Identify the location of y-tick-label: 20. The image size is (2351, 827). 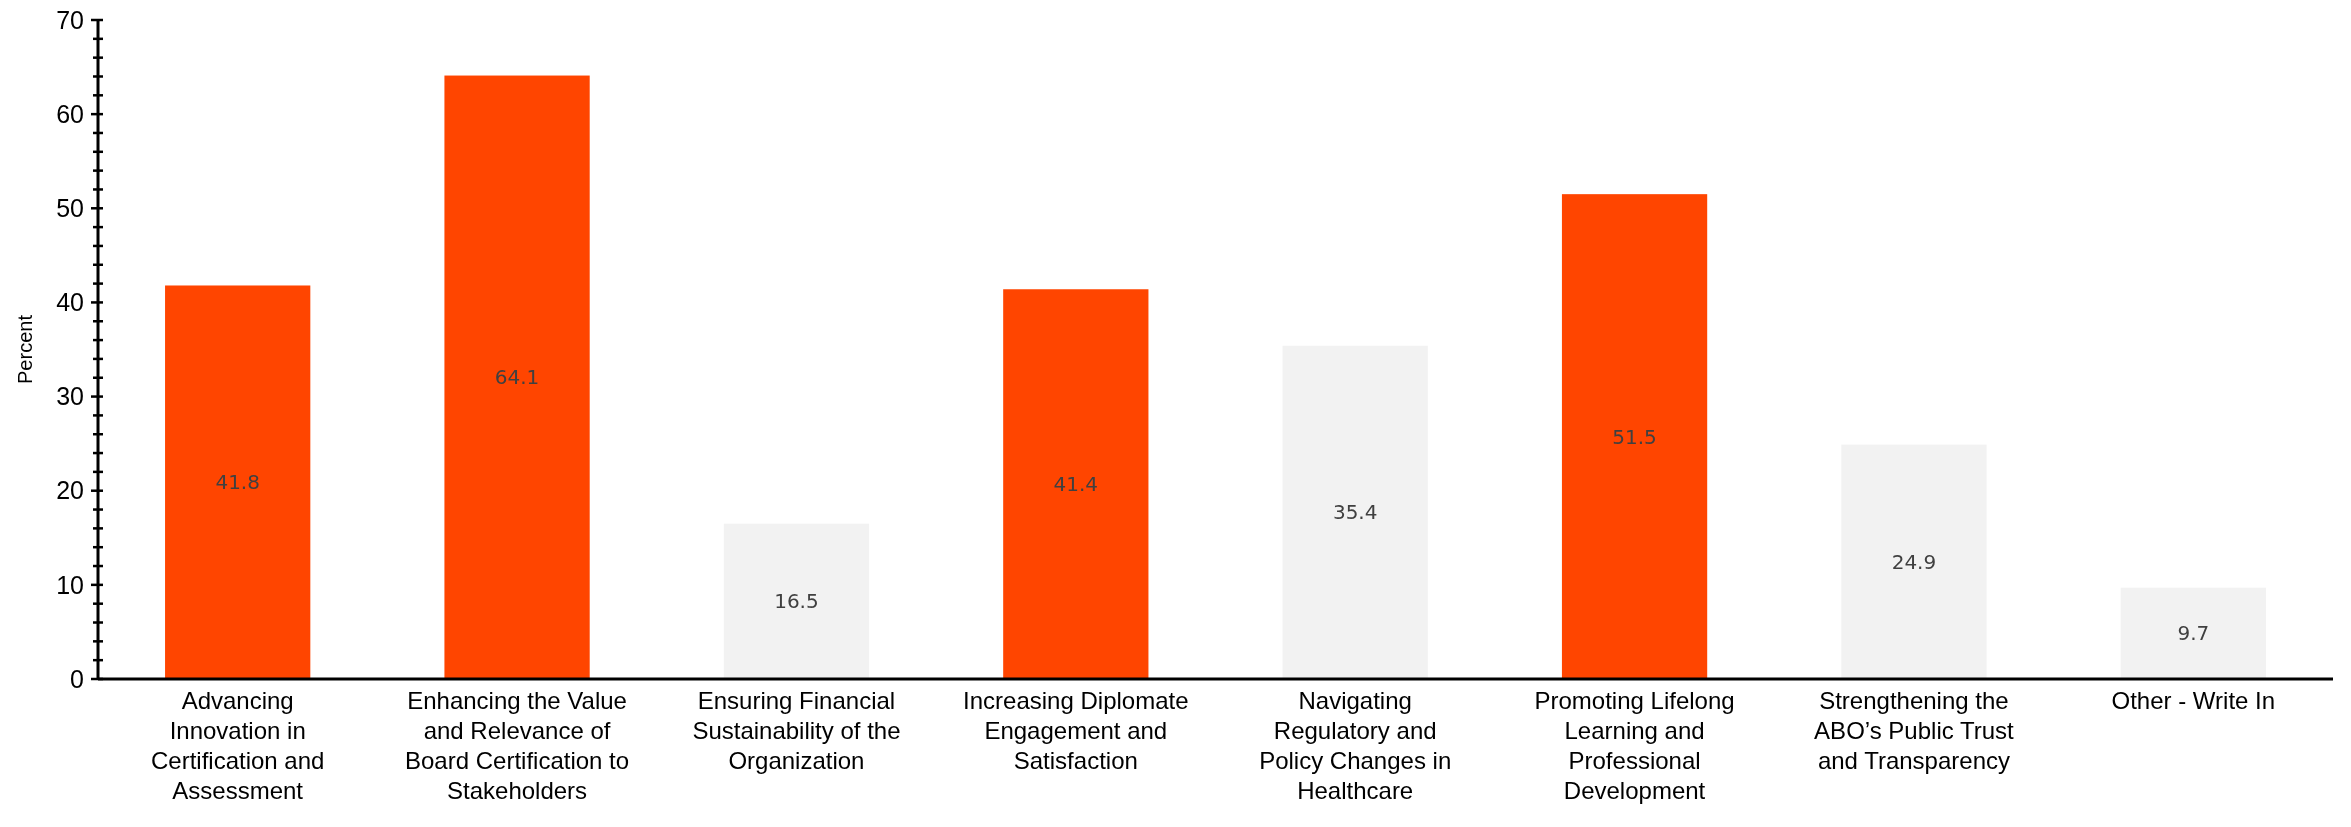
(70, 490).